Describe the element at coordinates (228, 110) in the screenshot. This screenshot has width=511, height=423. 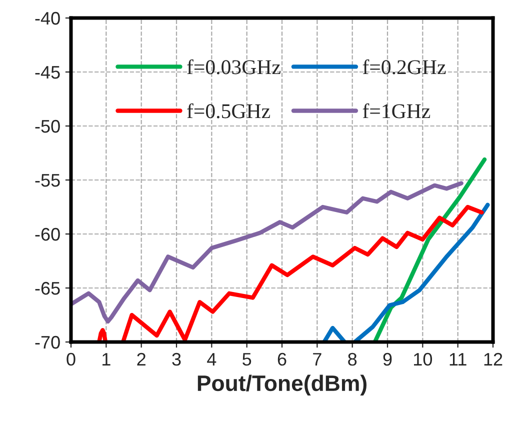
I see `legend-label: f=0.5GHz` at that location.